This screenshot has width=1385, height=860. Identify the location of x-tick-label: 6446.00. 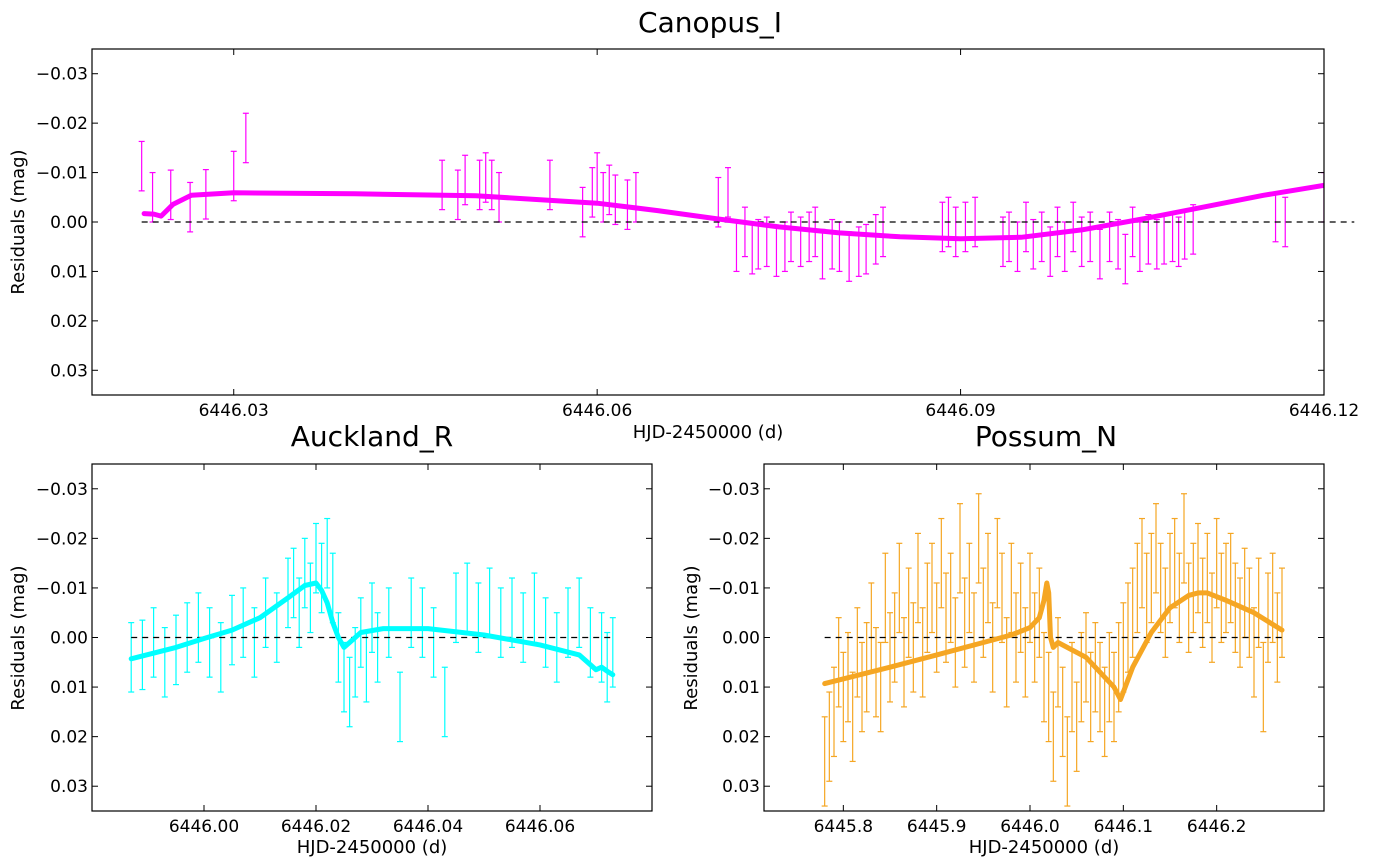
(204, 827).